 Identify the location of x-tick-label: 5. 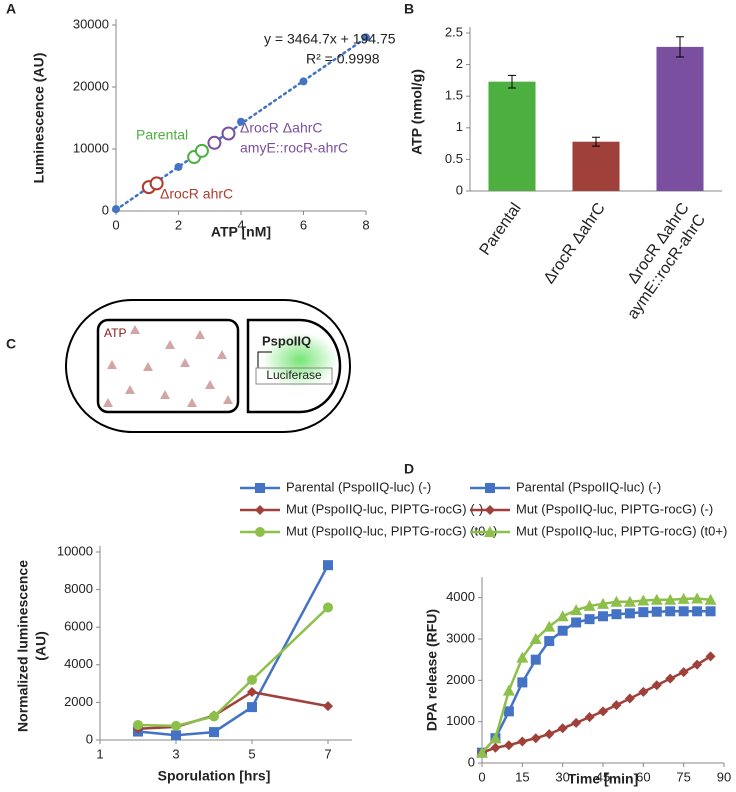
(251, 753).